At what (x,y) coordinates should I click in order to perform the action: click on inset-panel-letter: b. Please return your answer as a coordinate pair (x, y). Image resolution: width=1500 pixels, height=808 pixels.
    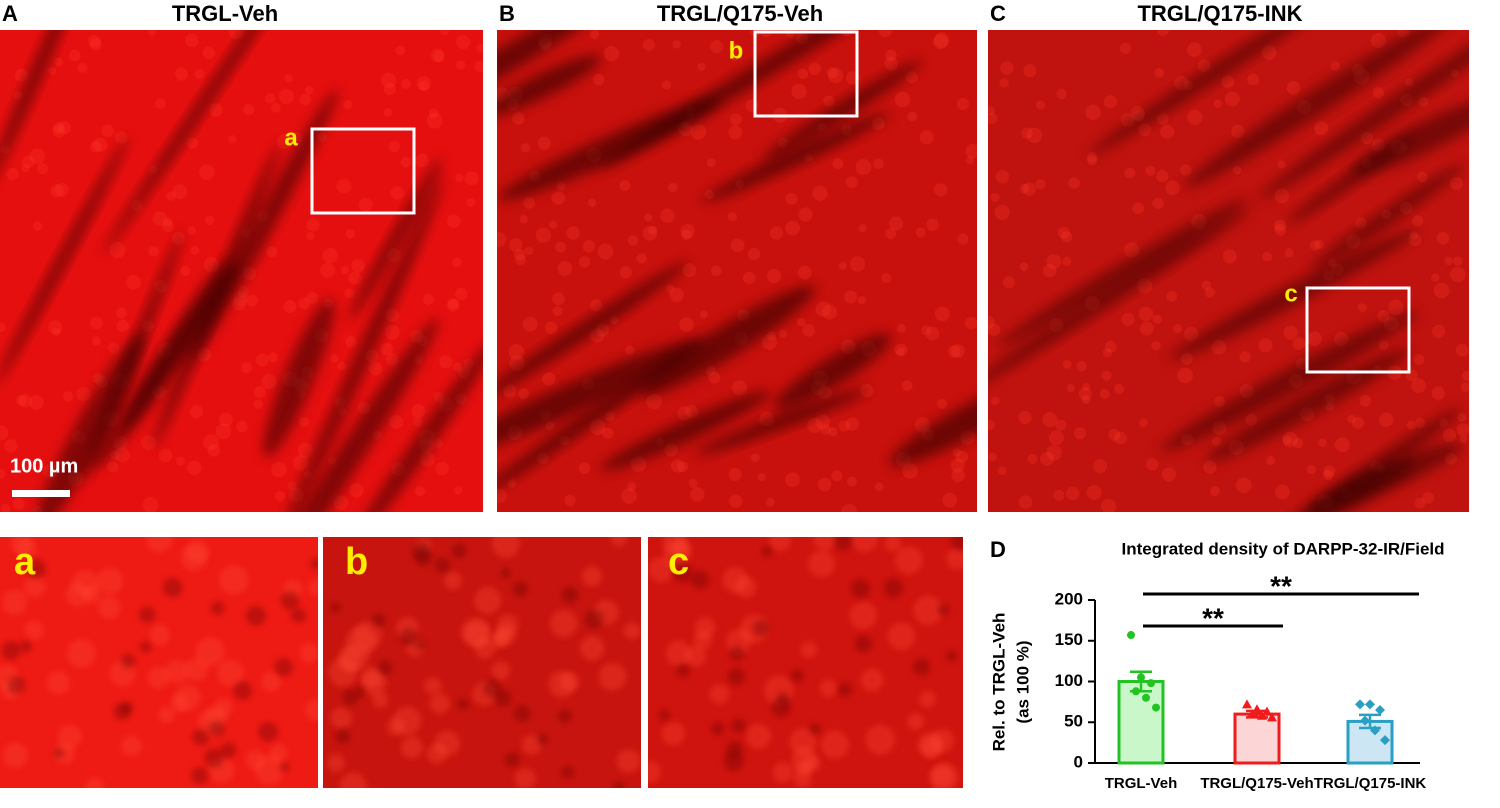
    Looking at the image, I should click on (356, 562).